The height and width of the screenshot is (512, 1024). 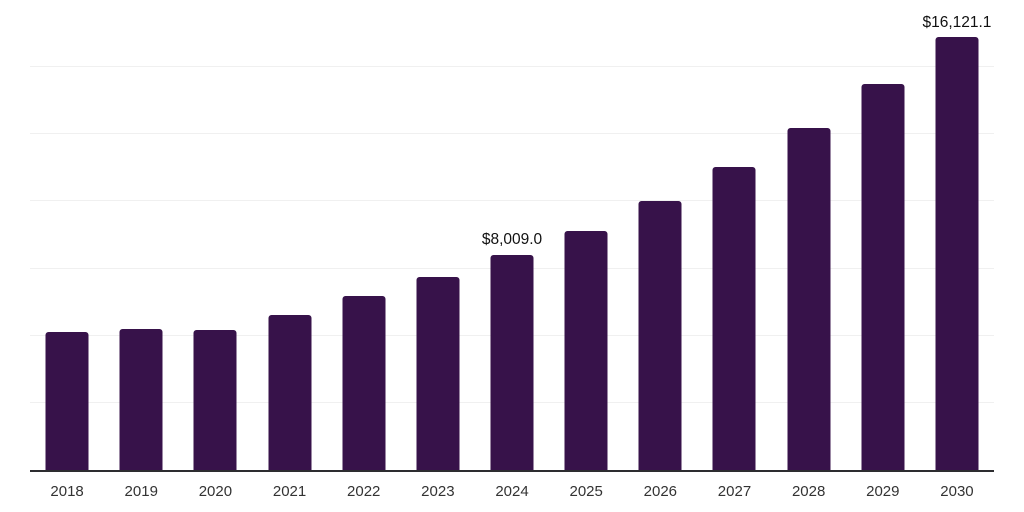 I want to click on bar-slot-2030: $16,121.1, so click(x=957, y=235).